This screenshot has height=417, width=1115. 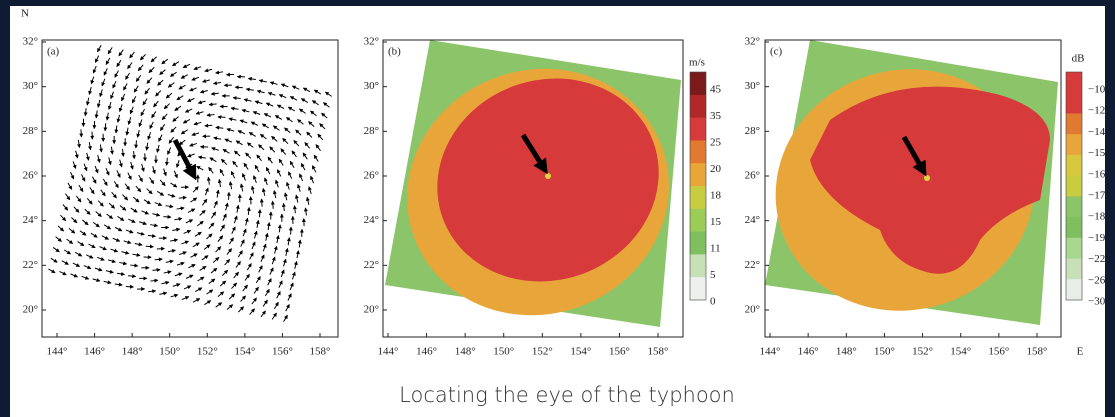 I want to click on panel-label: (b), so click(x=394, y=52).